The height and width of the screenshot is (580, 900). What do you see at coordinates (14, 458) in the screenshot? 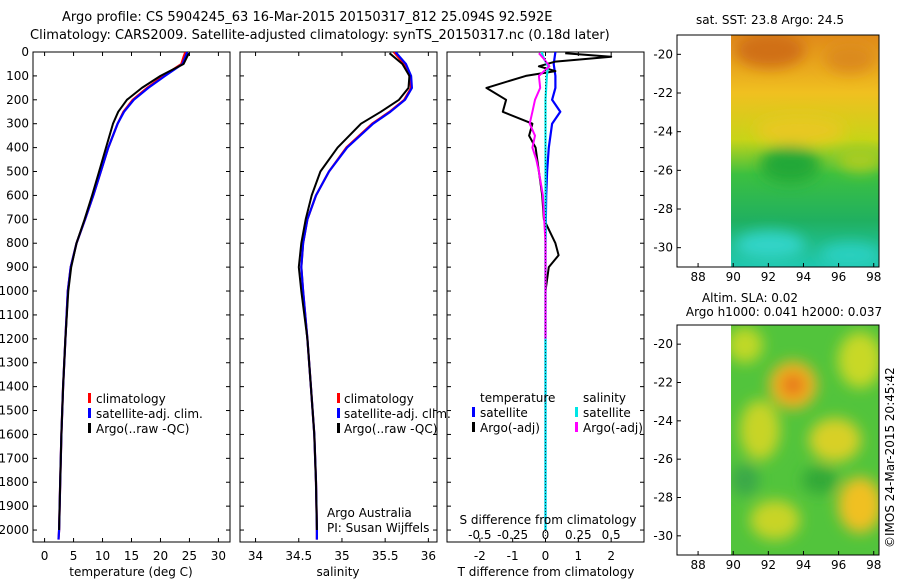
I see `depth-tick-label: 1700` at bounding box center [14, 458].